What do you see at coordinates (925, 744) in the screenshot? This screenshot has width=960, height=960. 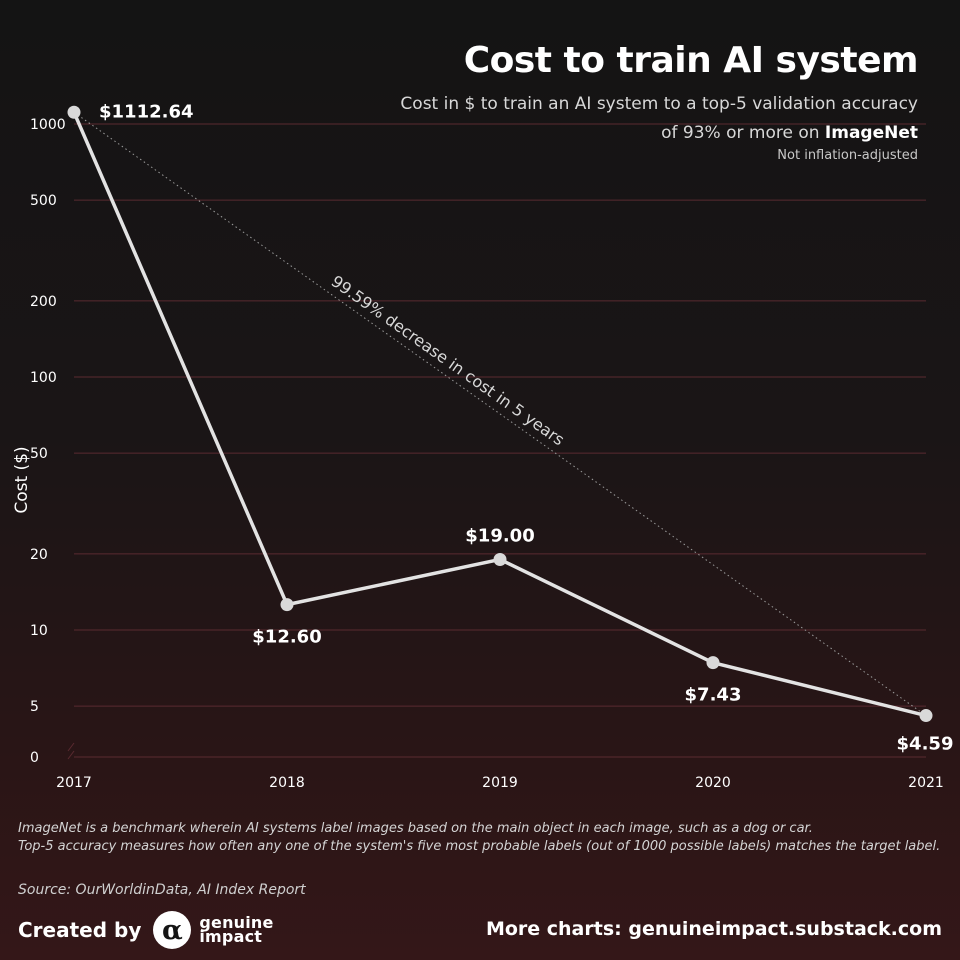 I see `data-label: $4.59` at bounding box center [925, 744].